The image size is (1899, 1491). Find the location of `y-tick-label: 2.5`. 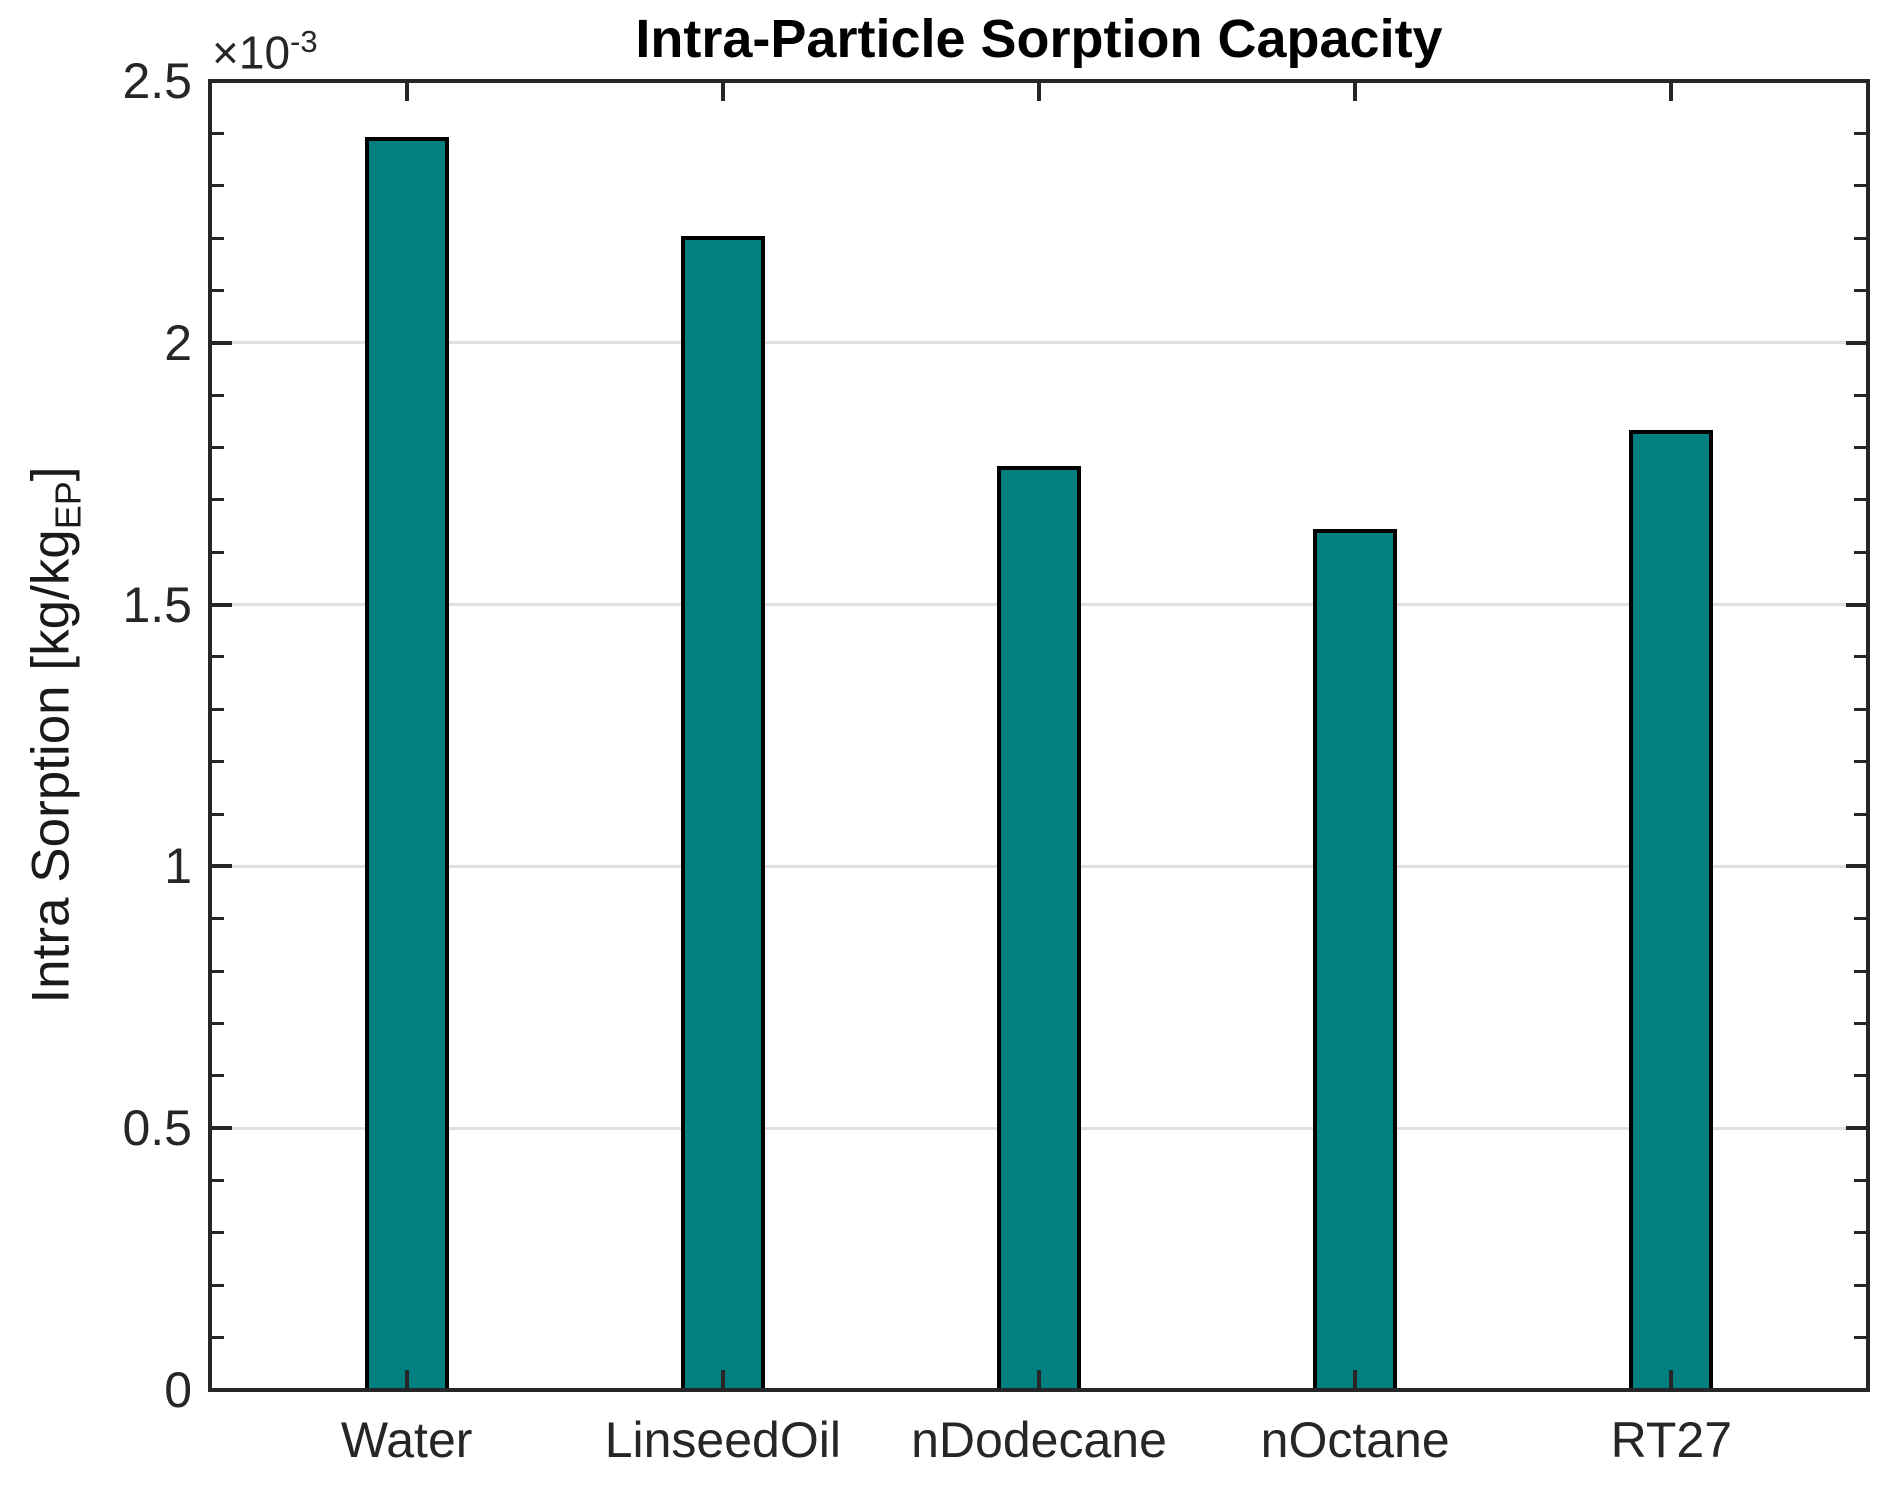

y-tick-label: 2.5 is located at coordinates (157, 81).